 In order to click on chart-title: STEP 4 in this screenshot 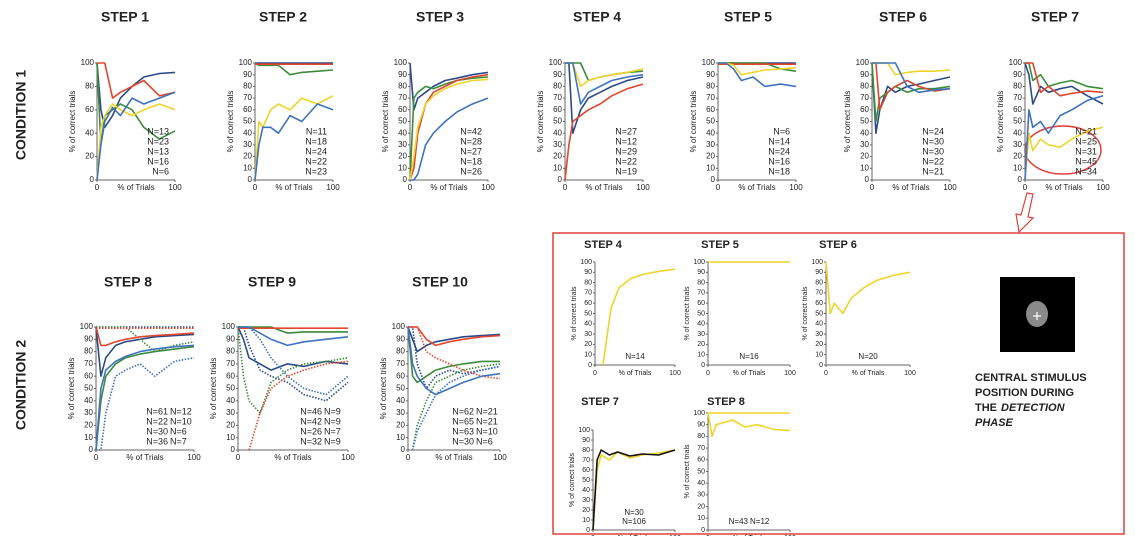, I will do `click(597, 17)`.